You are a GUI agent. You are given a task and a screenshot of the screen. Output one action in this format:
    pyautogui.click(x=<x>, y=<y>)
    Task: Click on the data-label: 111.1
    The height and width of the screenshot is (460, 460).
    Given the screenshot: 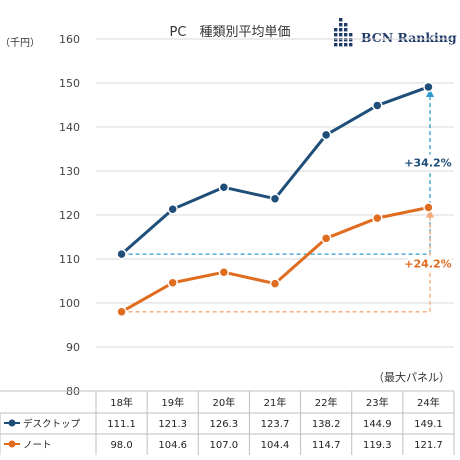 What is the action you would take?
    pyautogui.click(x=121, y=424)
    